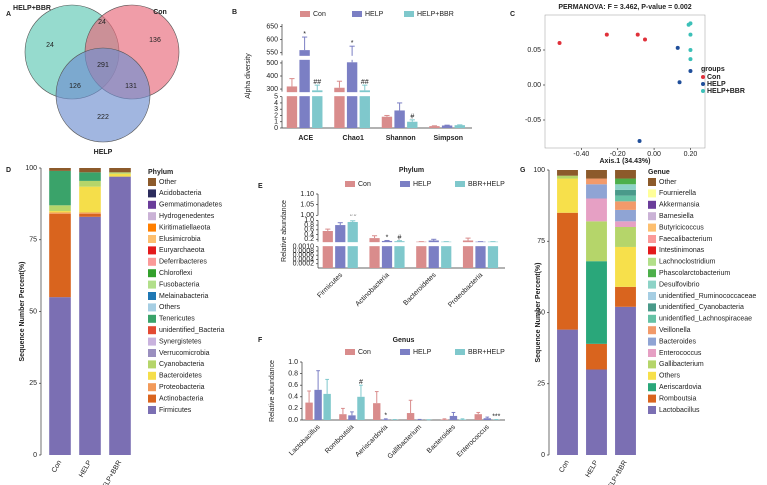 The width and height of the screenshot is (767, 485). What do you see at coordinates (435, 14) in the screenshot?
I see `legend-label: HELP+BBR` at bounding box center [435, 14].